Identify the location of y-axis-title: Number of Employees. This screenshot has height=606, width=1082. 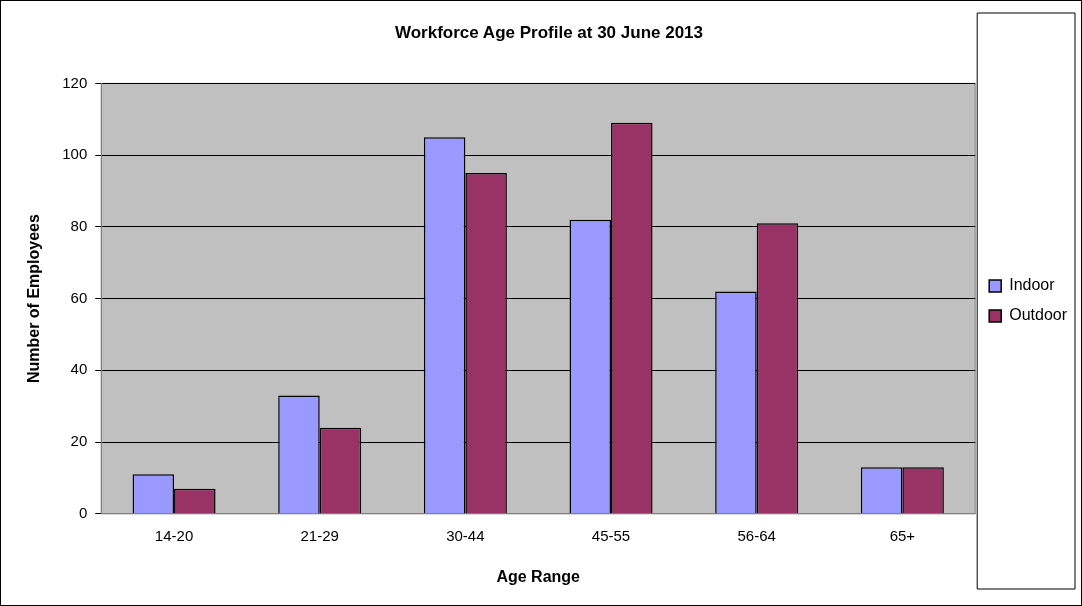
(34, 299).